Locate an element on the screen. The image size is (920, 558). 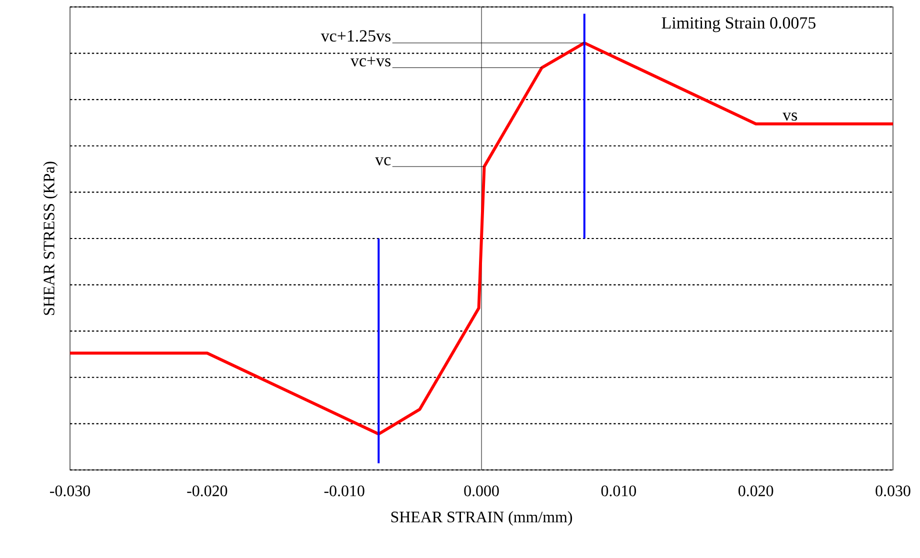
x-tick-label: -0.030 is located at coordinates (70, 491).